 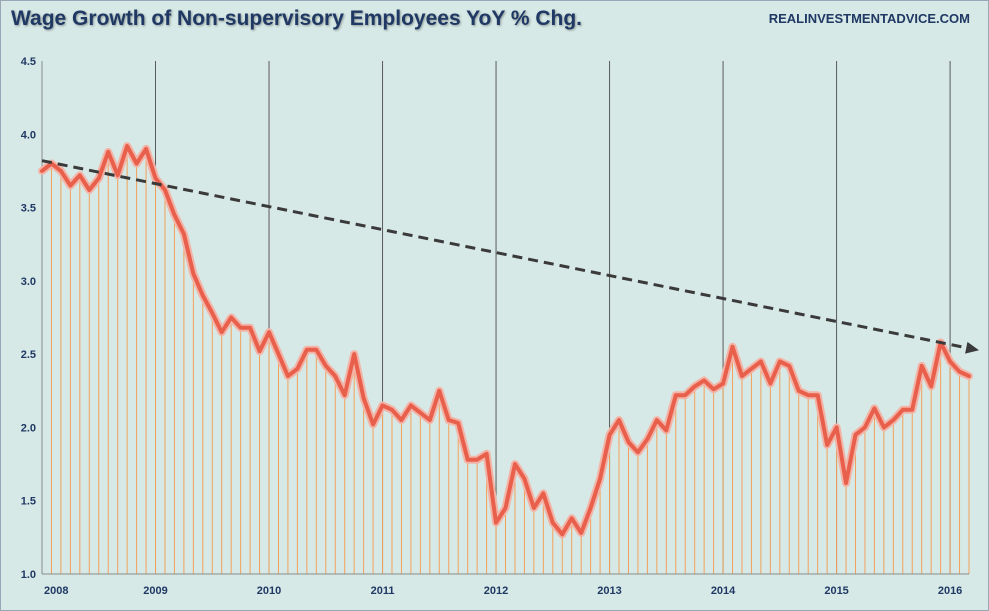 I want to click on trend-arrowhead, so click(x=972, y=347).